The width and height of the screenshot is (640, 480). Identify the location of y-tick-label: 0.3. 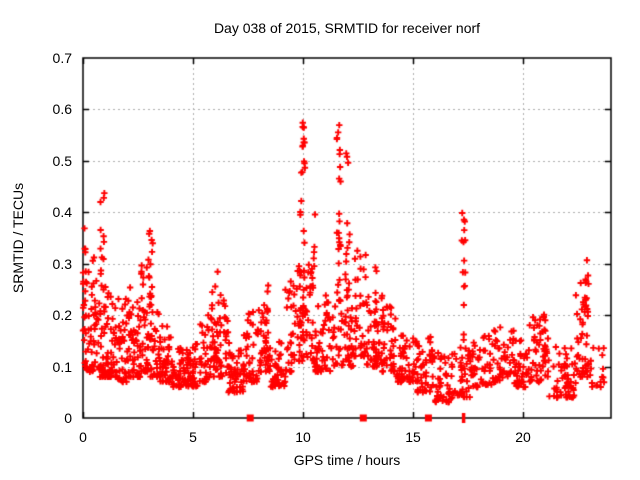
(62, 263).